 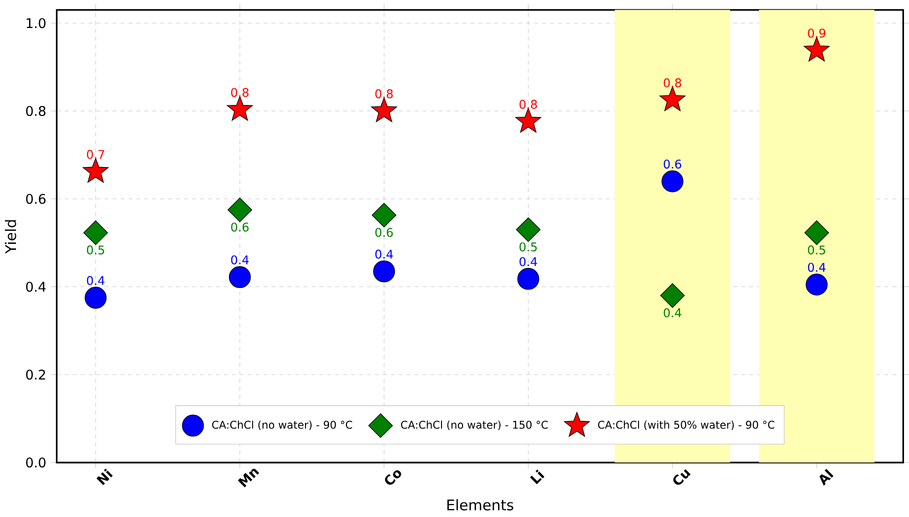 I want to click on y-tick-label: 0.0, so click(x=36, y=462).